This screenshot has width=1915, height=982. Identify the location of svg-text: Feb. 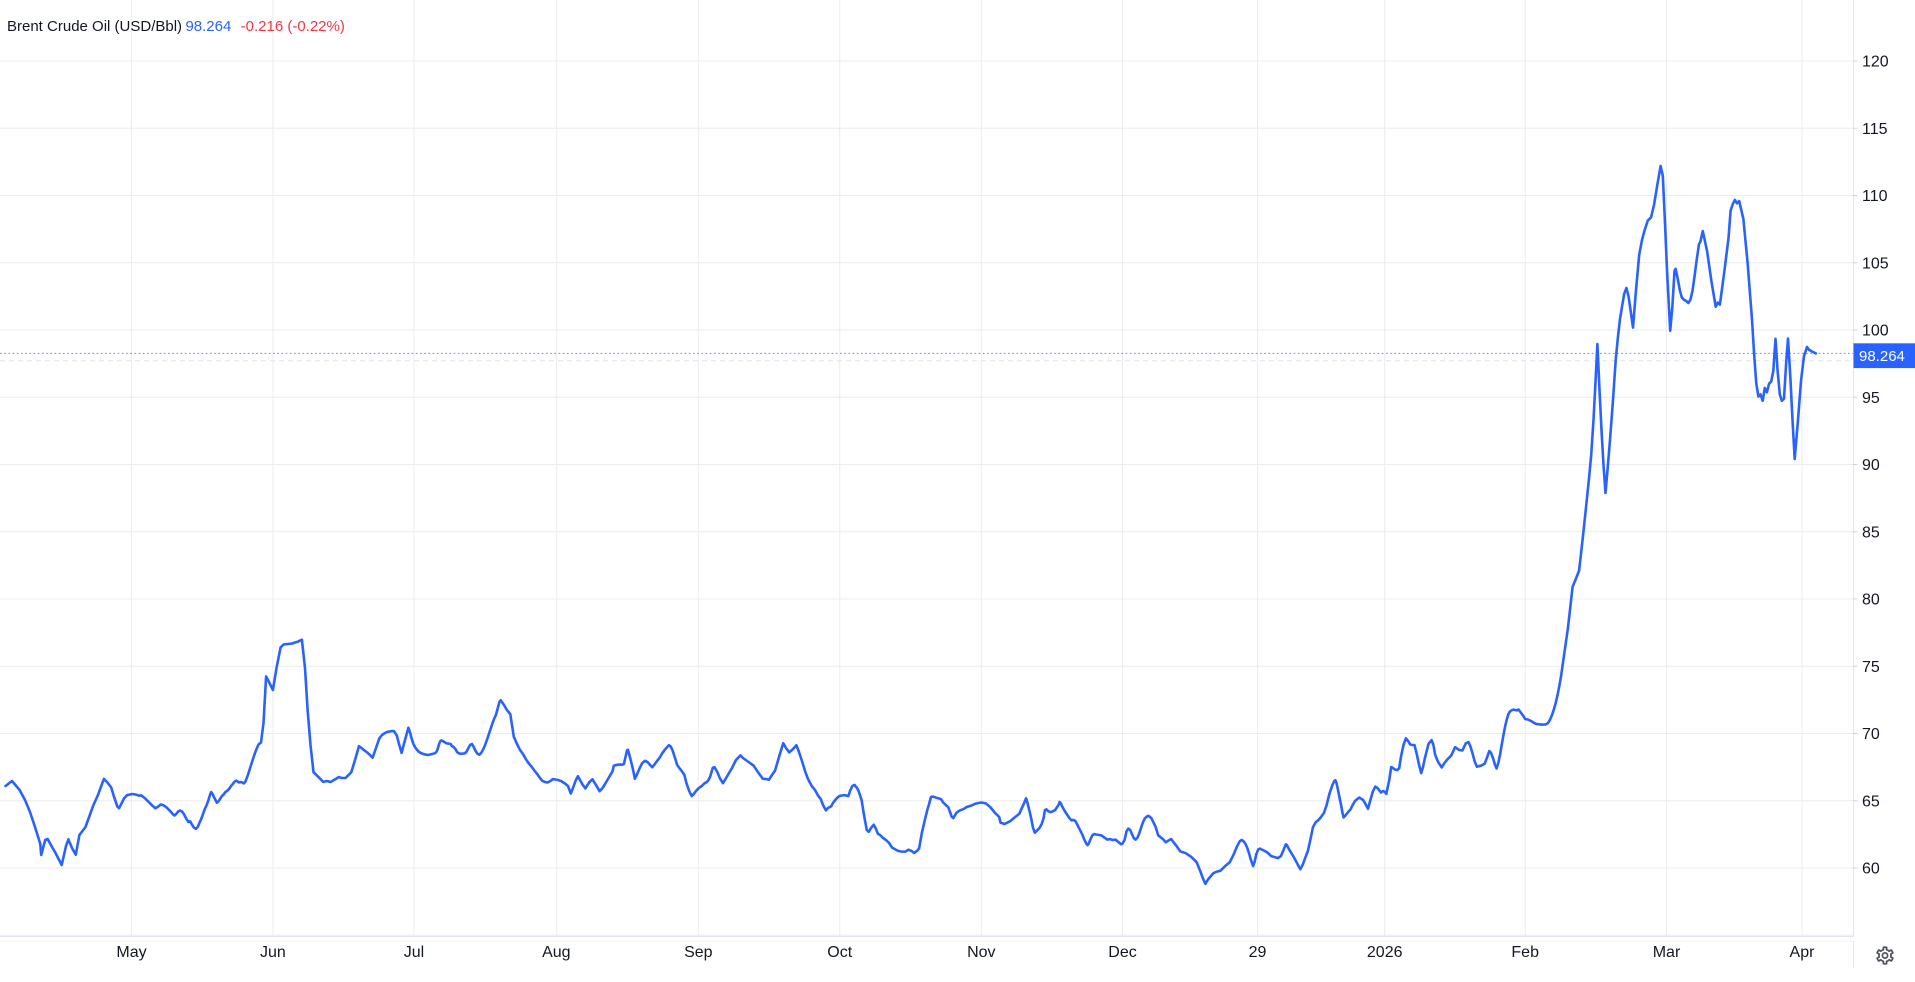
(1525, 952).